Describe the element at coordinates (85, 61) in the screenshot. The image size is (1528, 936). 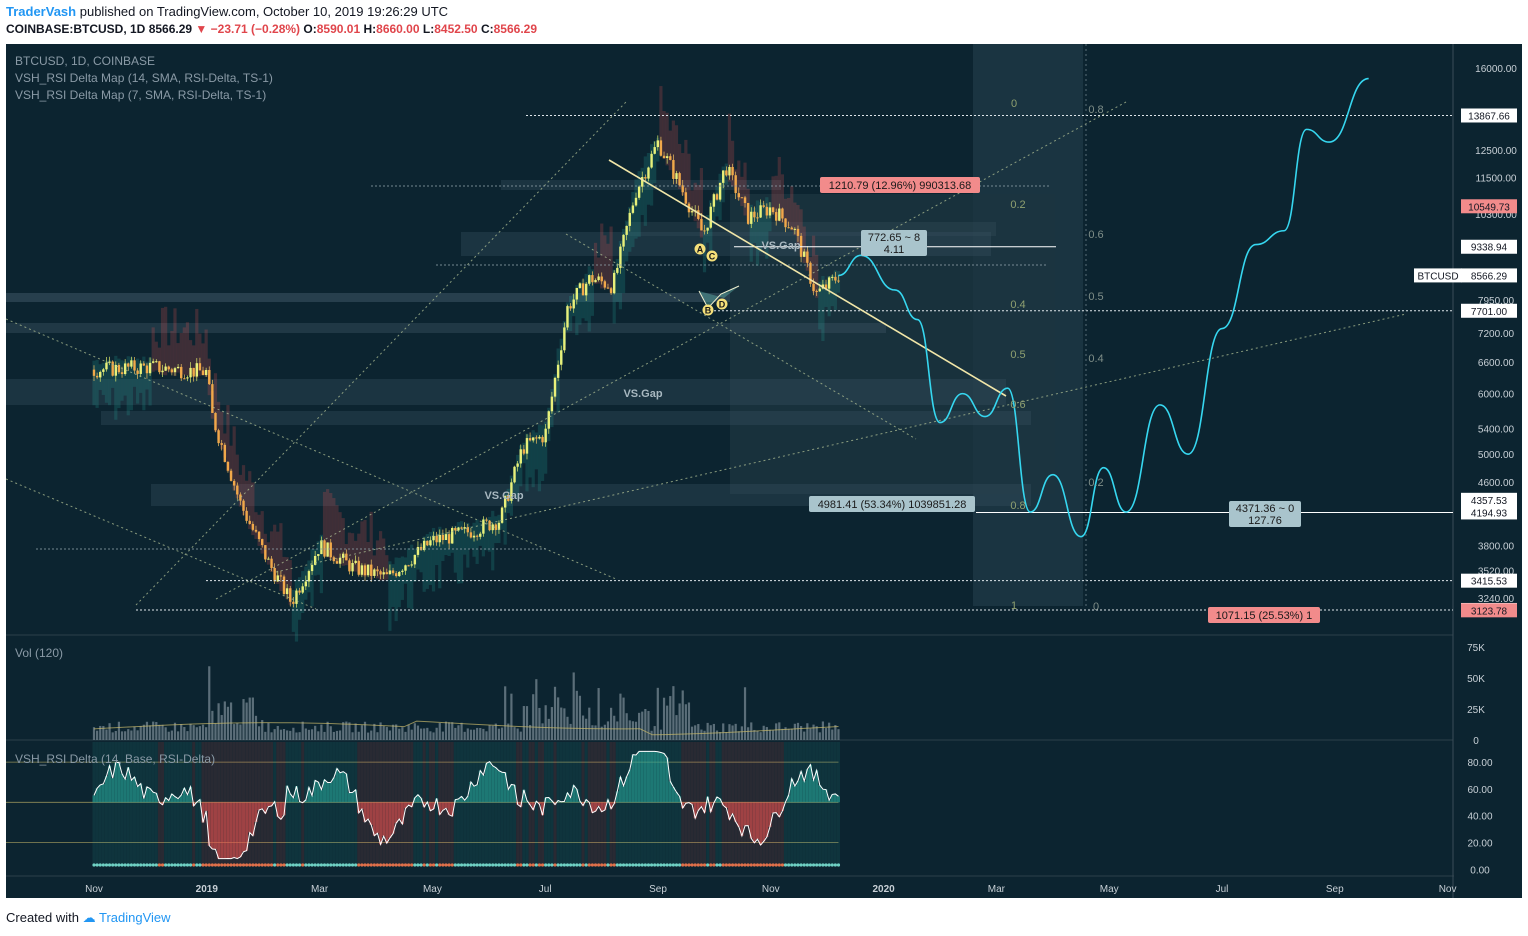
I see `main-title: BTCUSD, 1D, COINBASE` at that location.